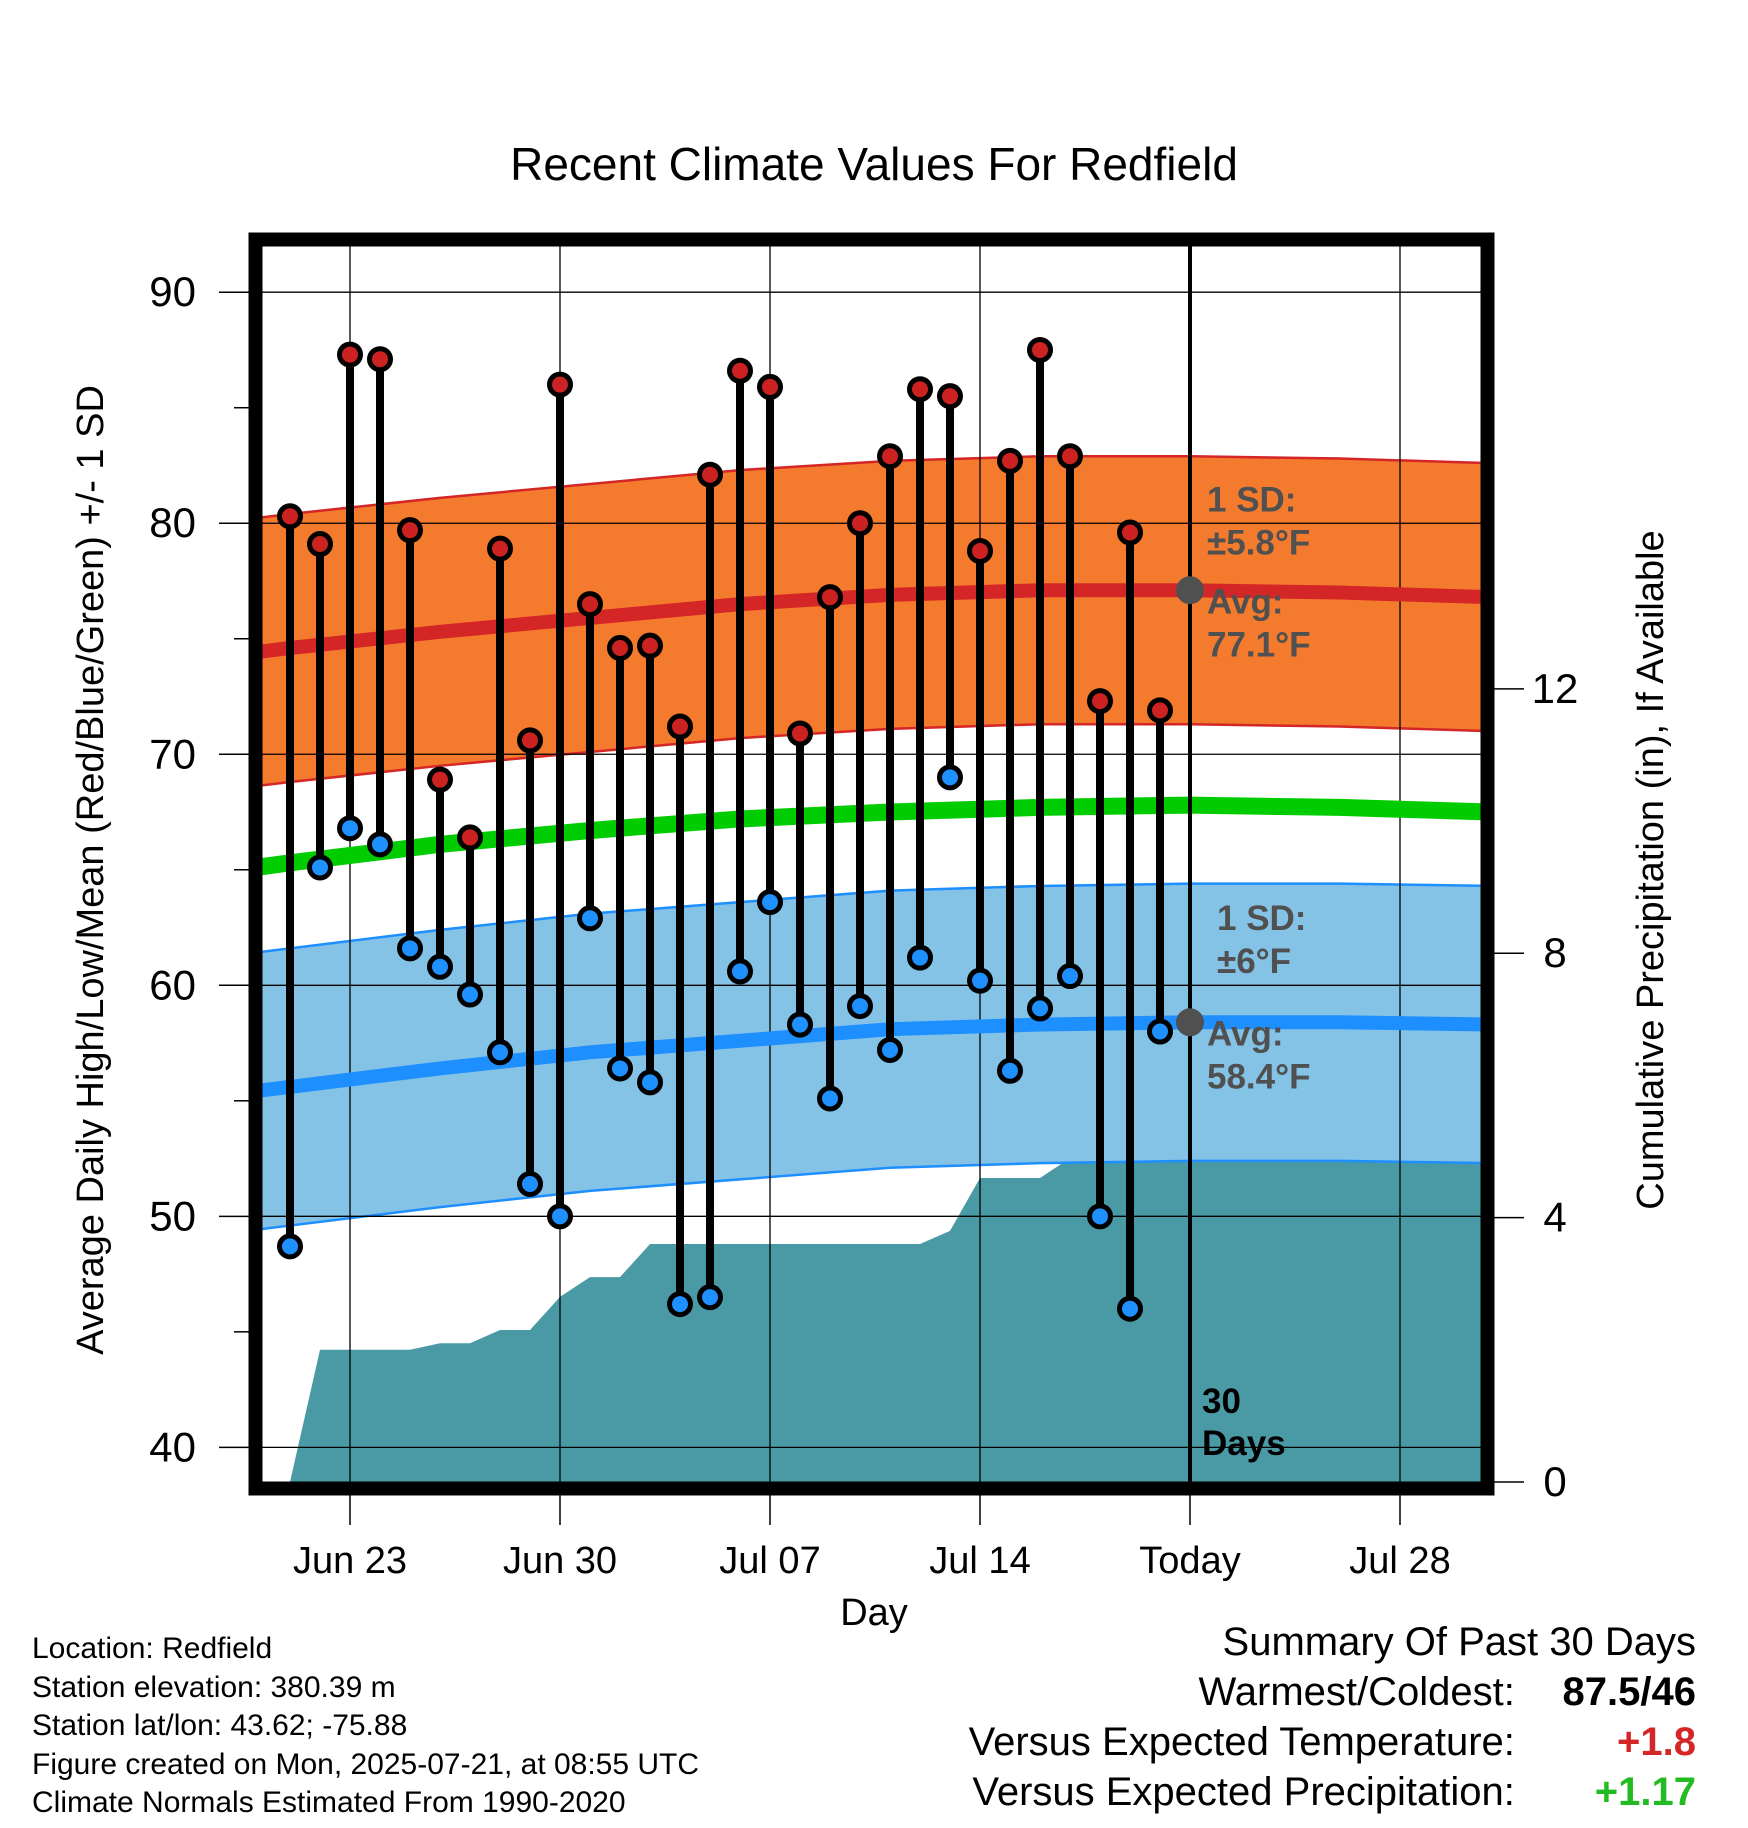  I want to click on y2-tick-label: 4, so click(1554, 1217).